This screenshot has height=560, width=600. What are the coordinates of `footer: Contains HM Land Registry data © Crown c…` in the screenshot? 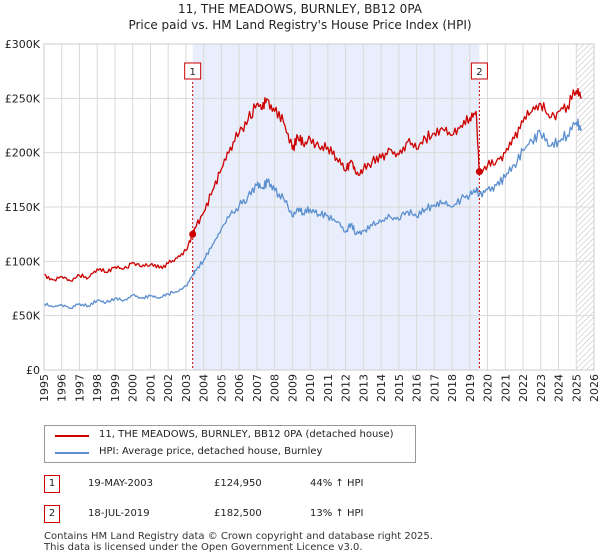 It's located at (238, 542).